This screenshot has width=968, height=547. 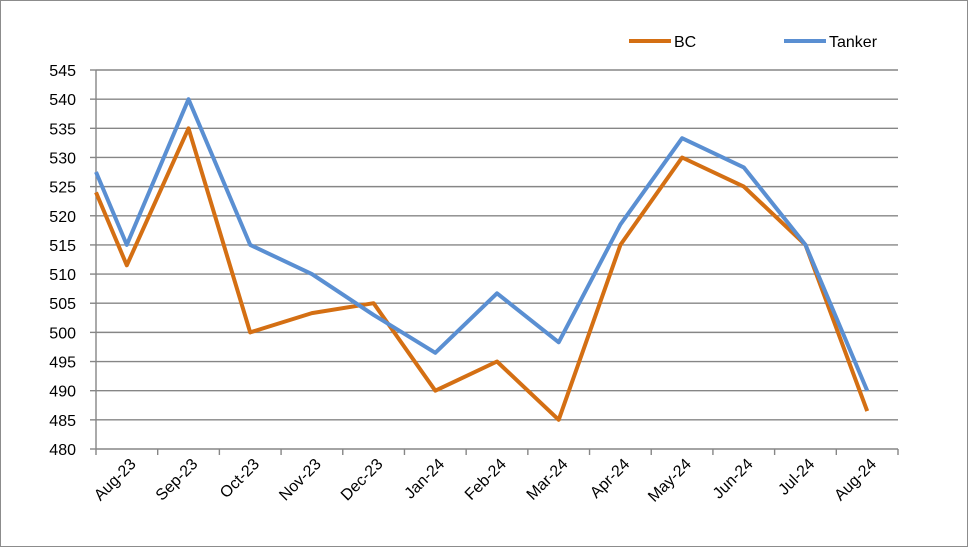 What do you see at coordinates (62, 217) in the screenshot?
I see `y-tick-label: 520` at bounding box center [62, 217].